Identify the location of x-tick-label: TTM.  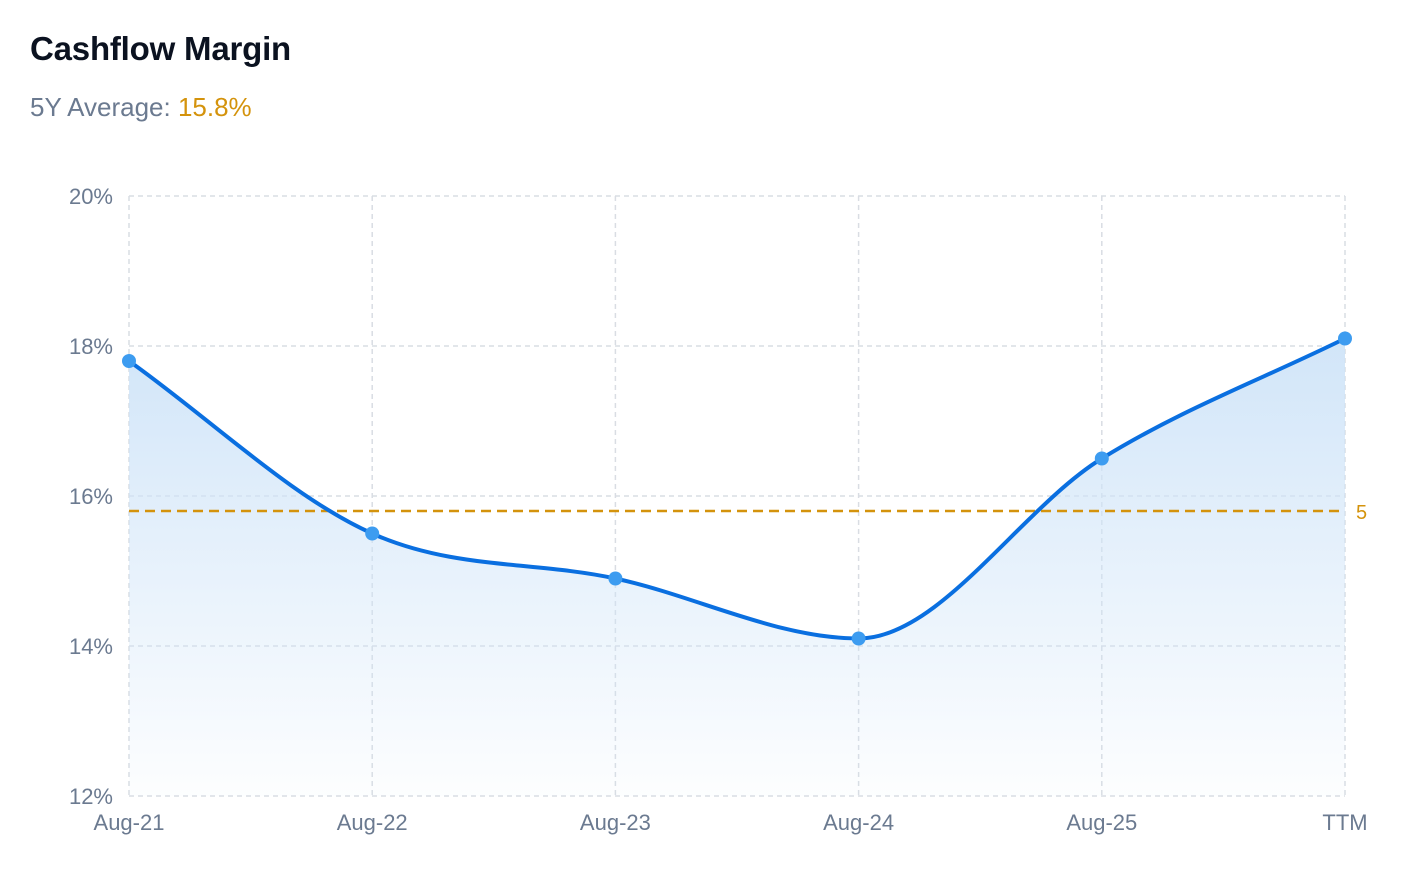
(1344, 822).